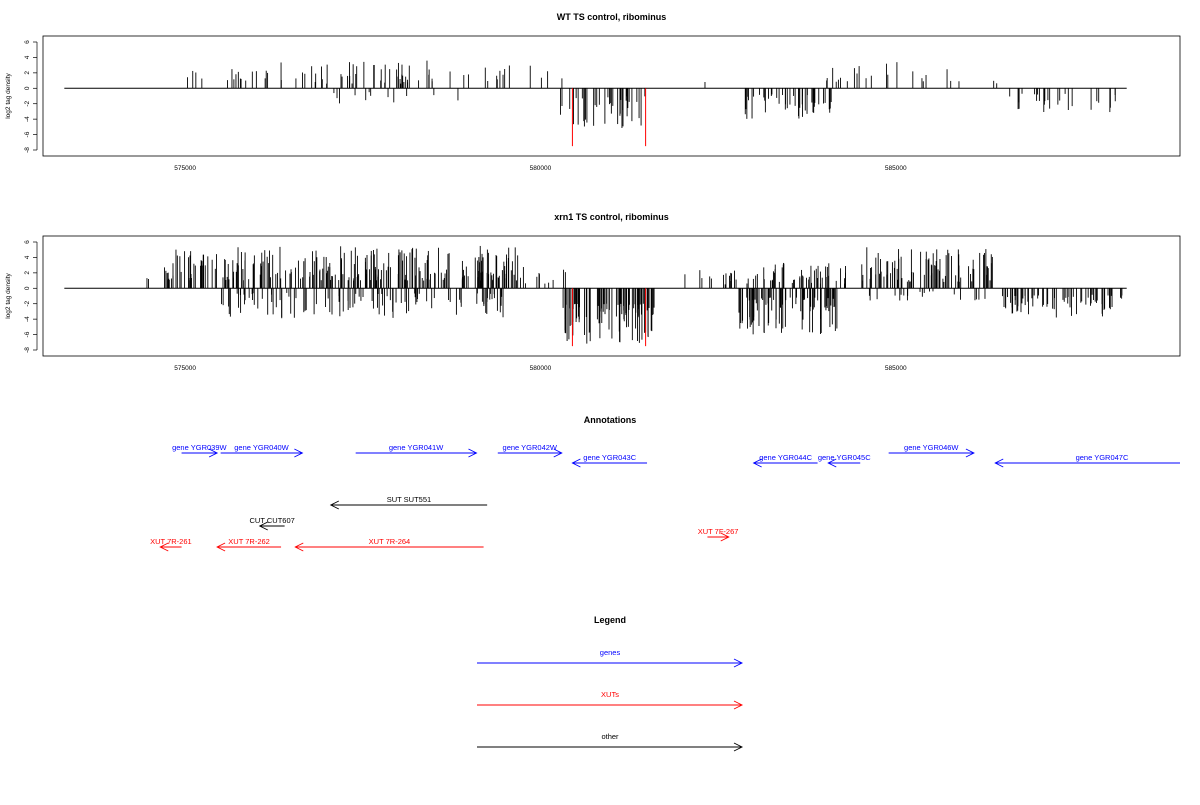 This screenshot has height=805, width=1200. I want to click on feature-arrow: gene YGR047C, so click(1087, 460).